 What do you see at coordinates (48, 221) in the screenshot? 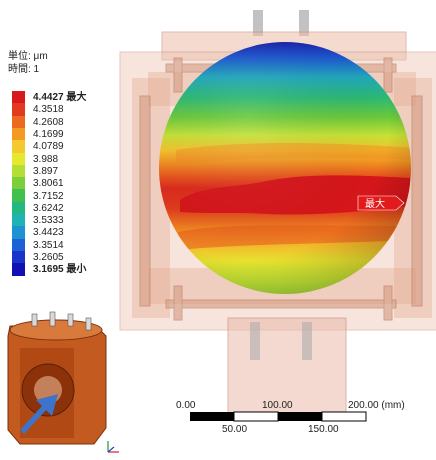
I see `legend-value: 3.5333` at bounding box center [48, 221].